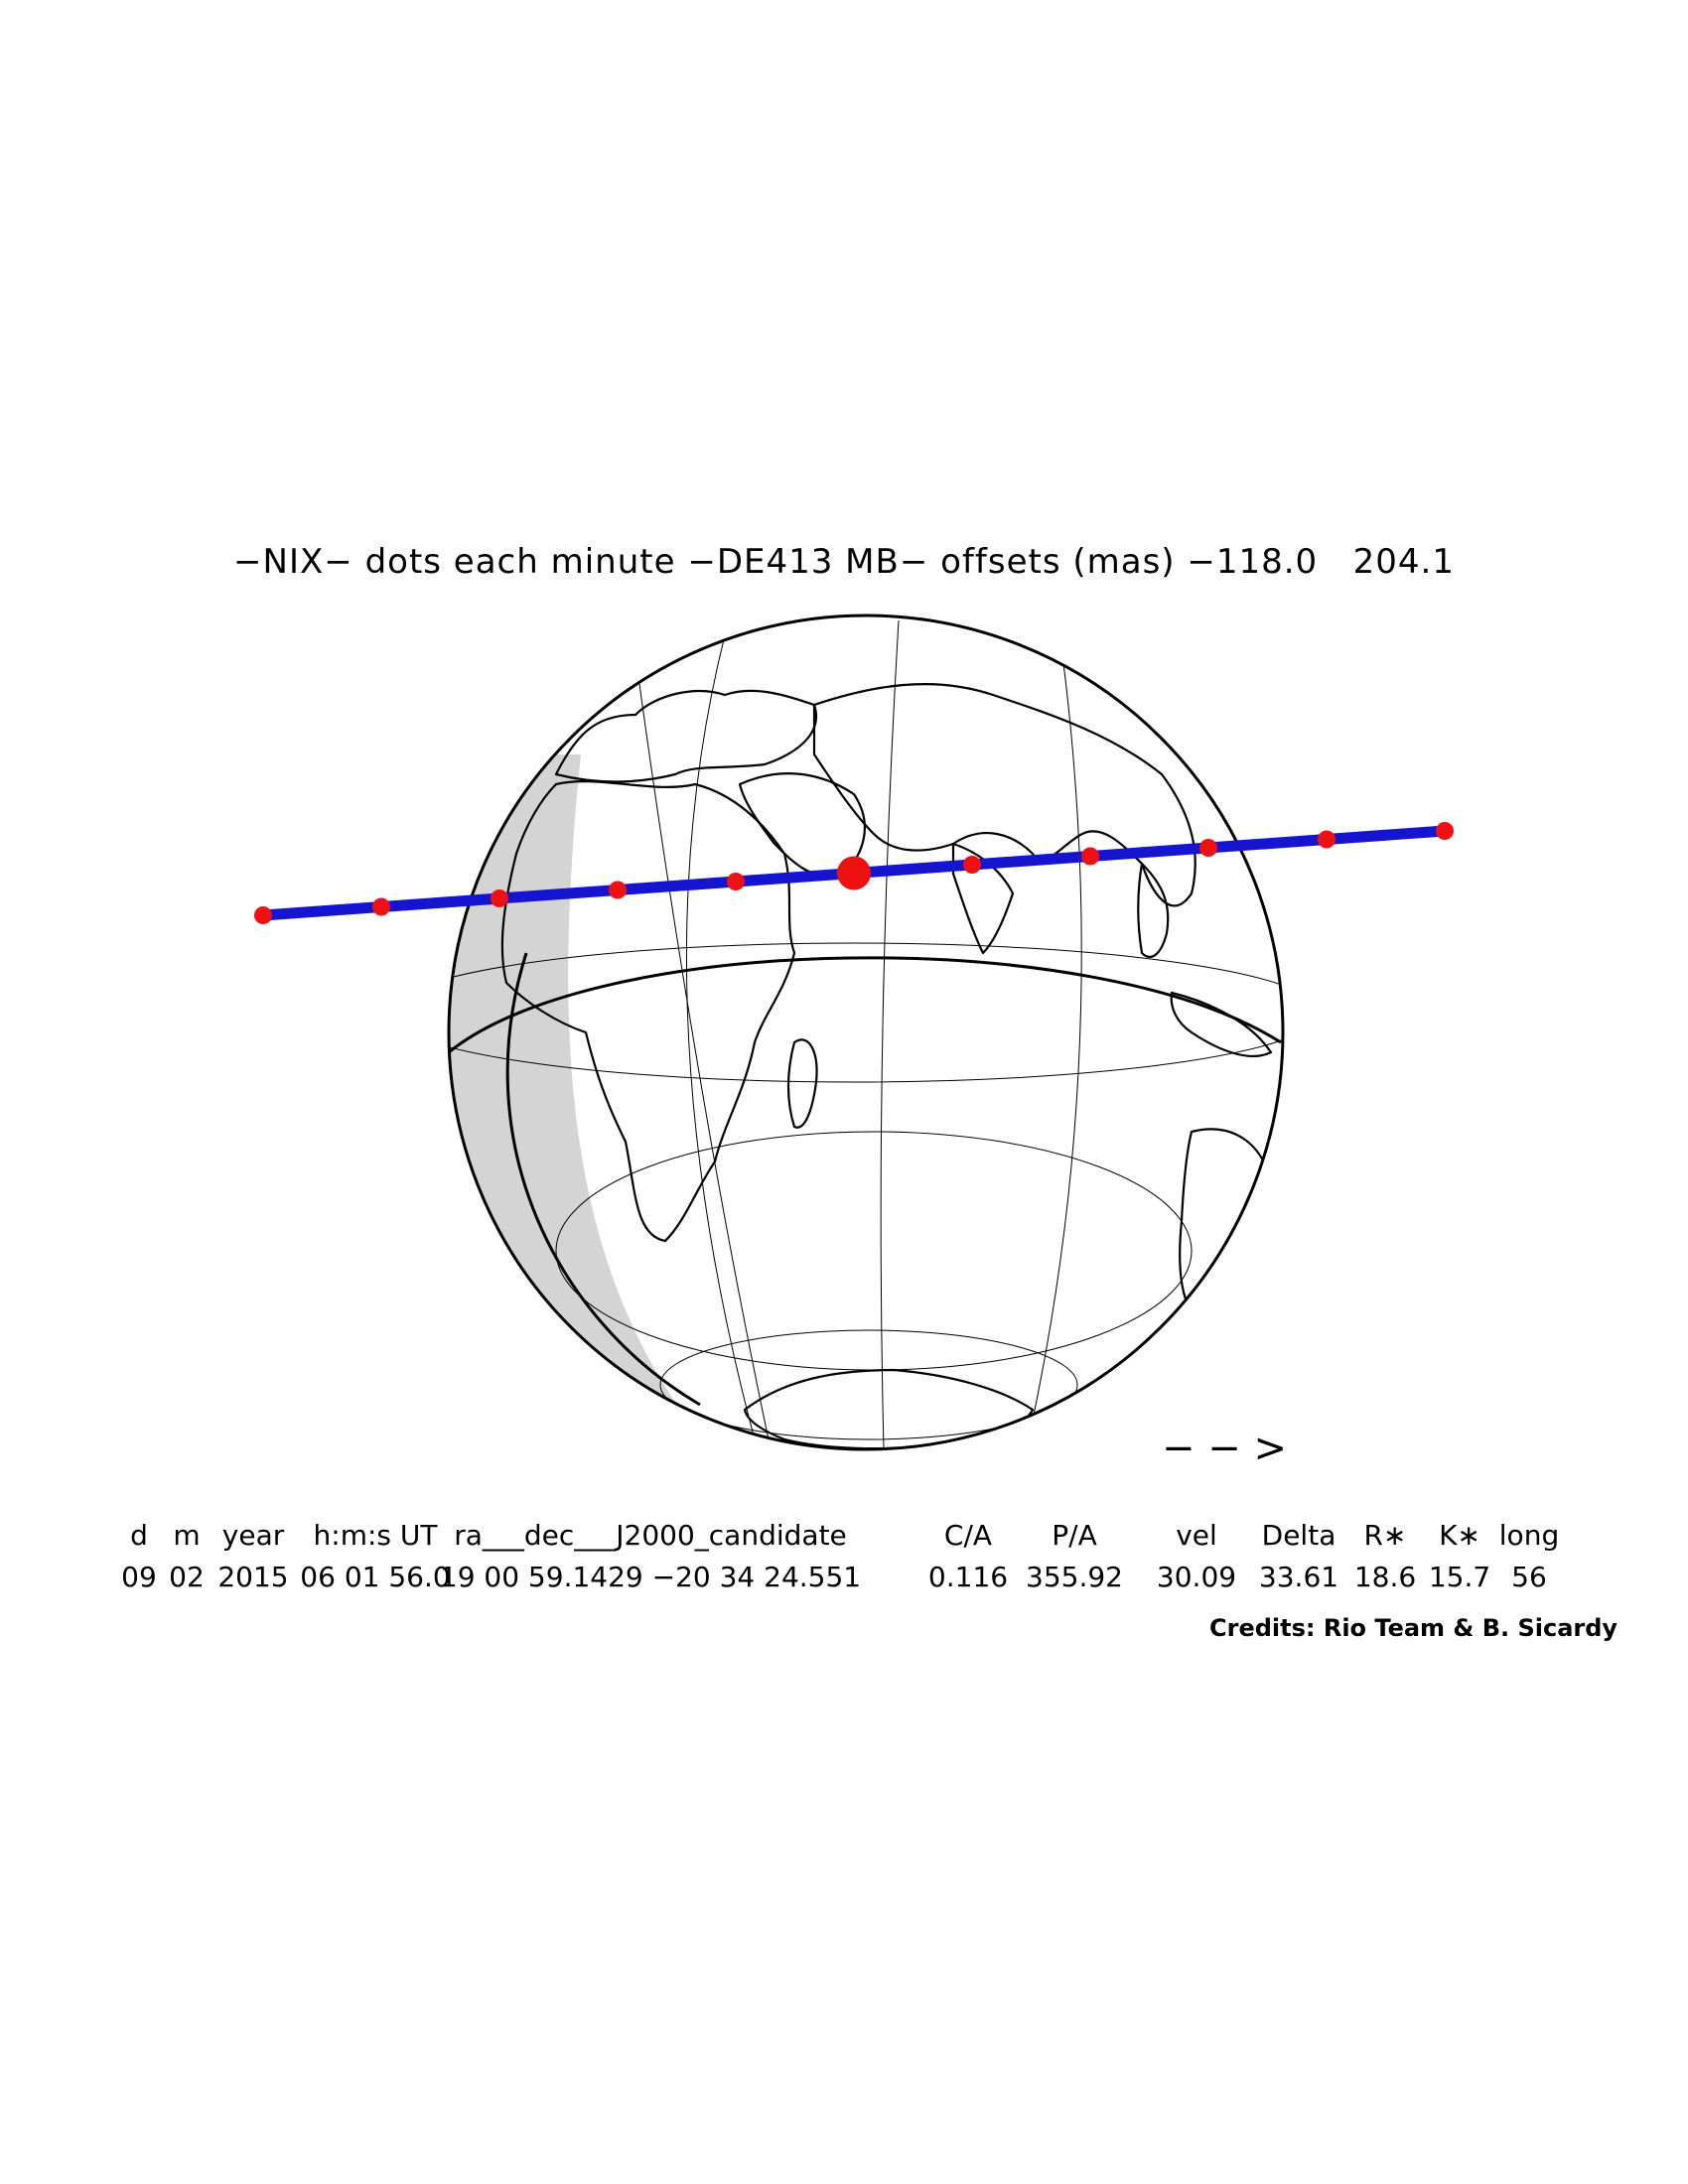 Image resolution: width=1688 pixels, height=2184 pixels. Describe the element at coordinates (375, 1535) in the screenshot. I see `table-header-cell: h:m:s UT` at that location.